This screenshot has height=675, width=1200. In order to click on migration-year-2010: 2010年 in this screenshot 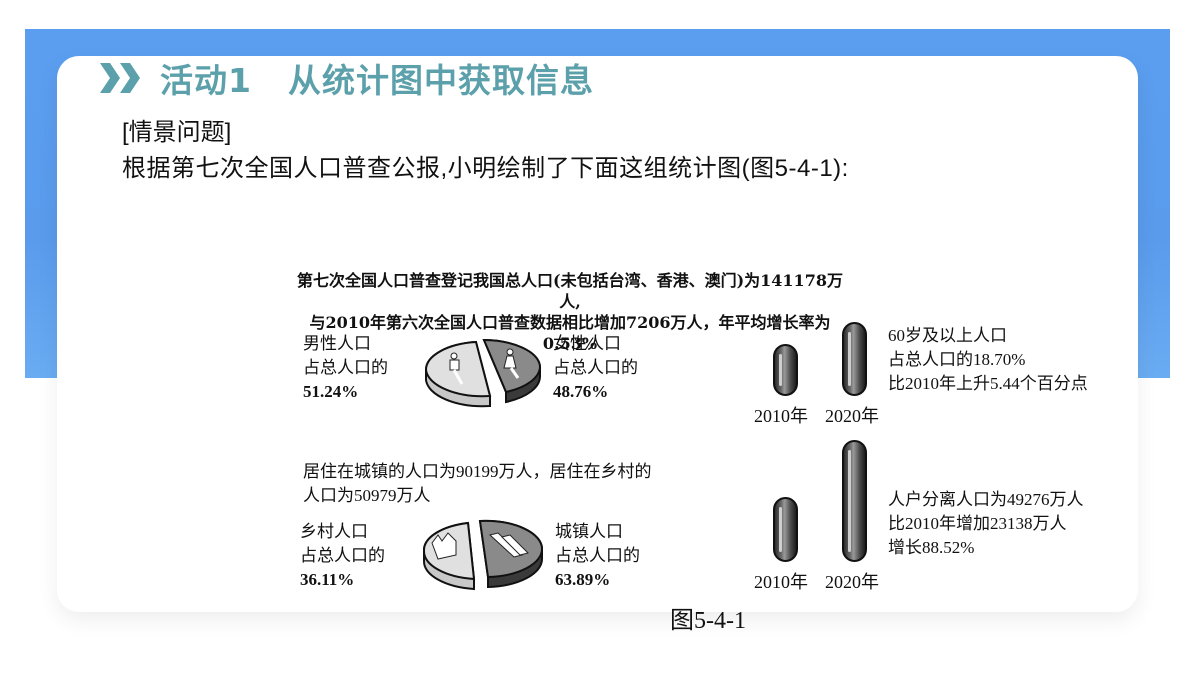, I will do `click(781, 582)`.